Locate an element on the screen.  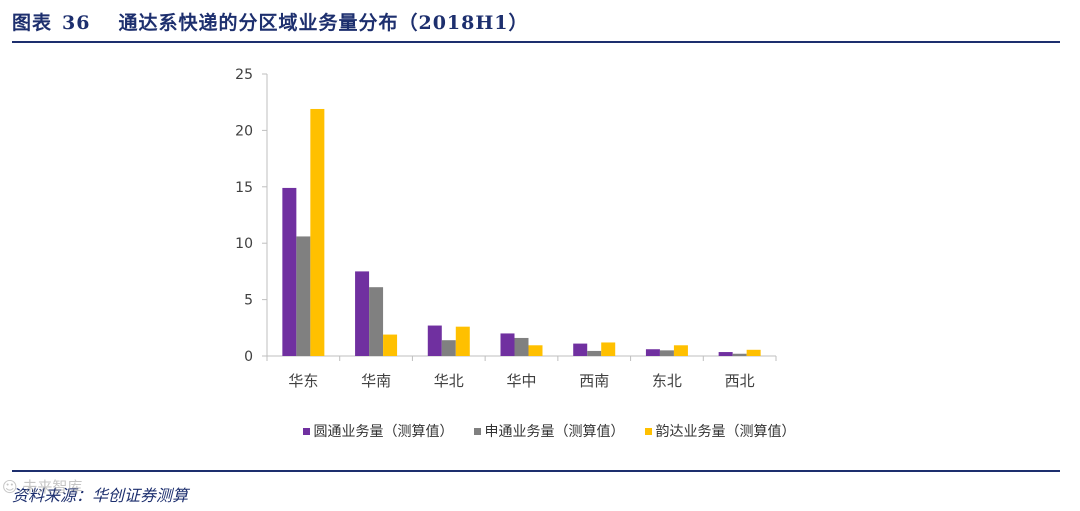
legend-item: 圆通业务量（测算值） is located at coordinates (378, 431).